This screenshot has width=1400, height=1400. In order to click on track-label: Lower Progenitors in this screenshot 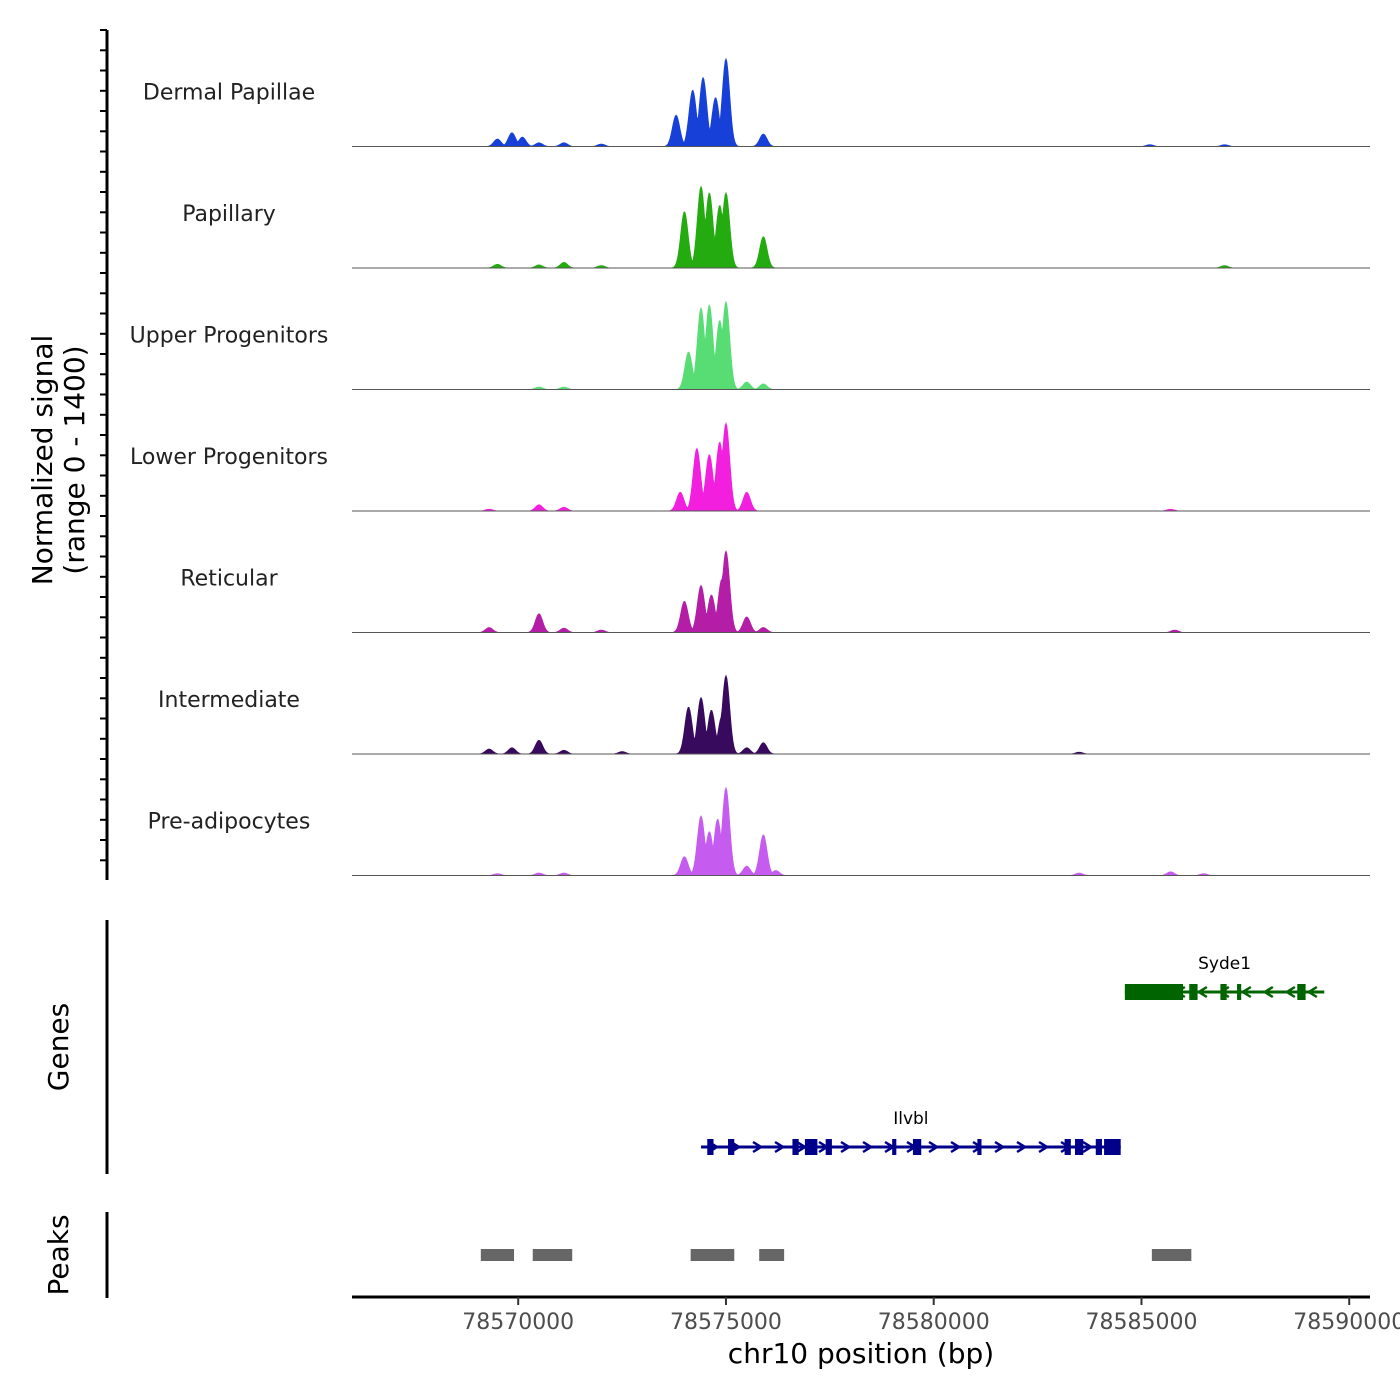, I will do `click(229, 457)`.